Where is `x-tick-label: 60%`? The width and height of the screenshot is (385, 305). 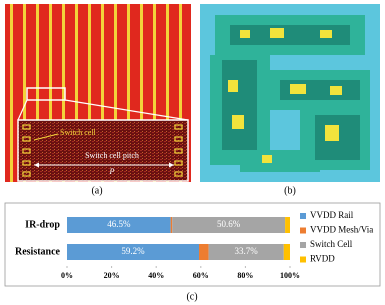
x-tick-label: 60% is located at coordinates (201, 275).